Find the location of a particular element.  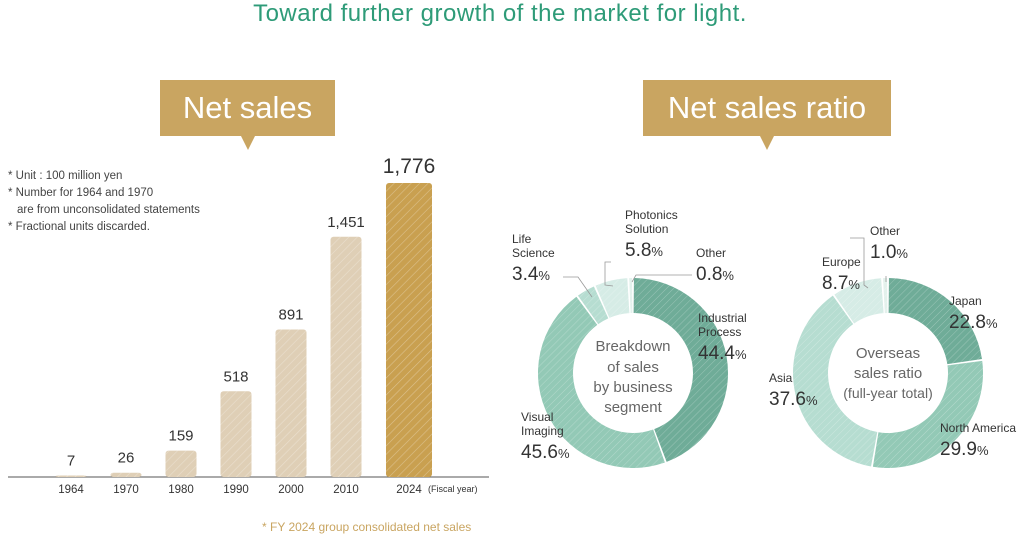

slice-label: Visual is located at coordinates (537, 417).